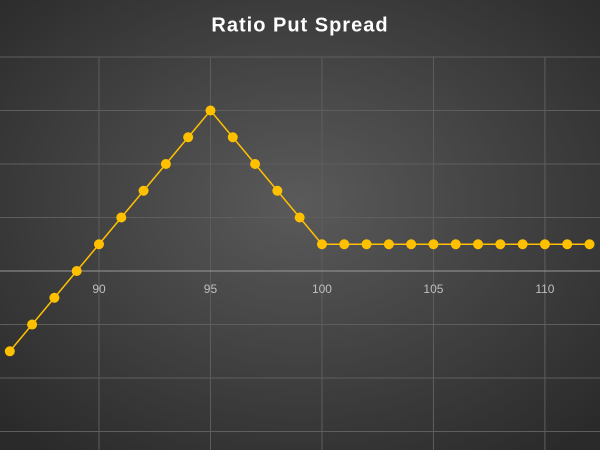 The image size is (600, 450). Describe the element at coordinates (433, 289) in the screenshot. I see `x-tick-label: 105` at that location.